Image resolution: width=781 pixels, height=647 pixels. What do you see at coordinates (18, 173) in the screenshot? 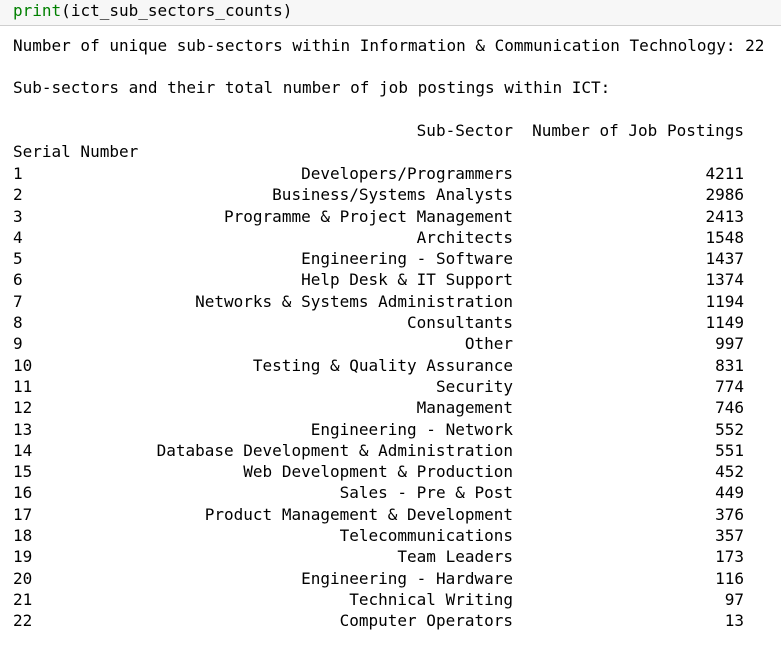
I see `serial-number: 1` at bounding box center [18, 173].